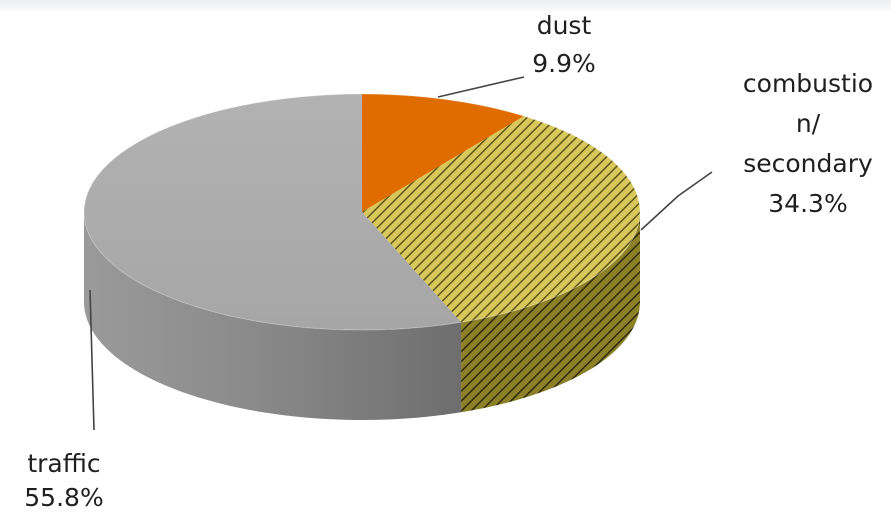  What do you see at coordinates (564, 63) in the screenshot?
I see `value-label: 9.9%` at bounding box center [564, 63].